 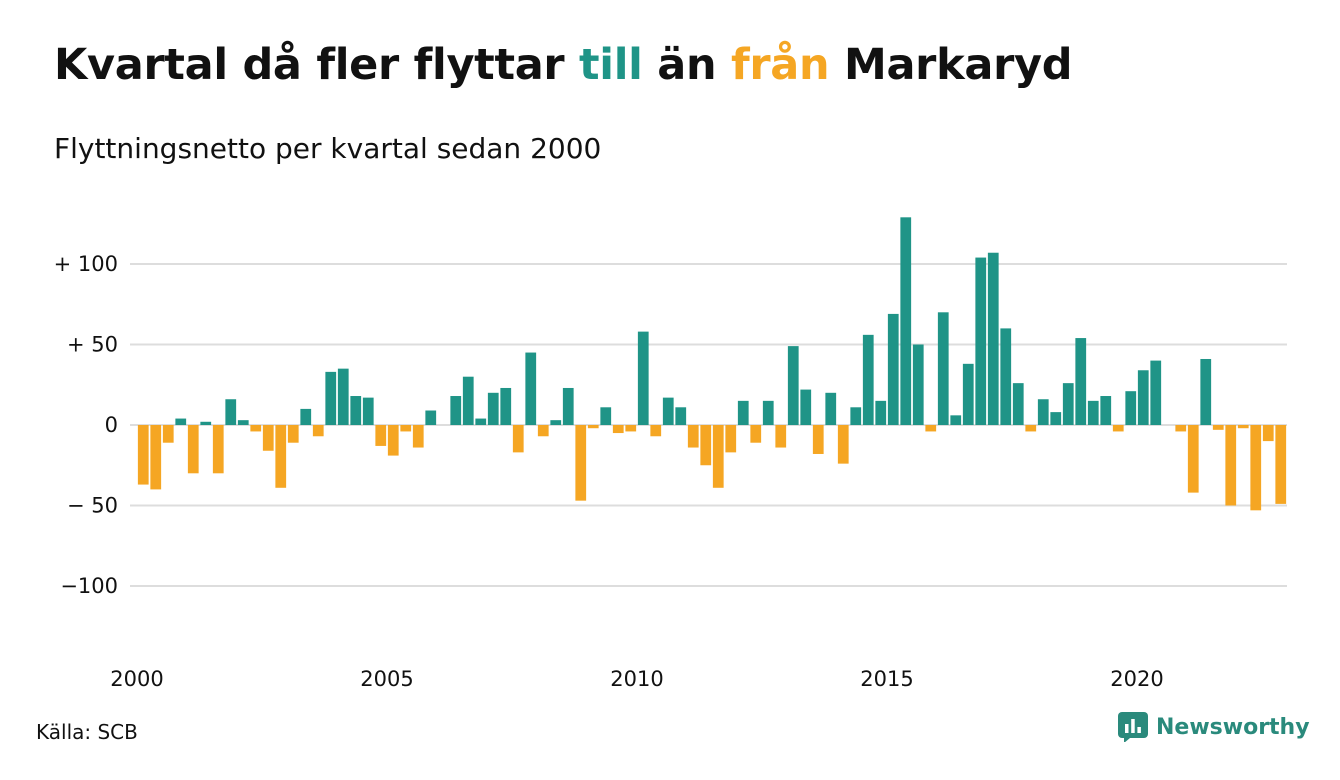 What do you see at coordinates (89, 586) in the screenshot?
I see `y-tick-label: −100` at bounding box center [89, 586].